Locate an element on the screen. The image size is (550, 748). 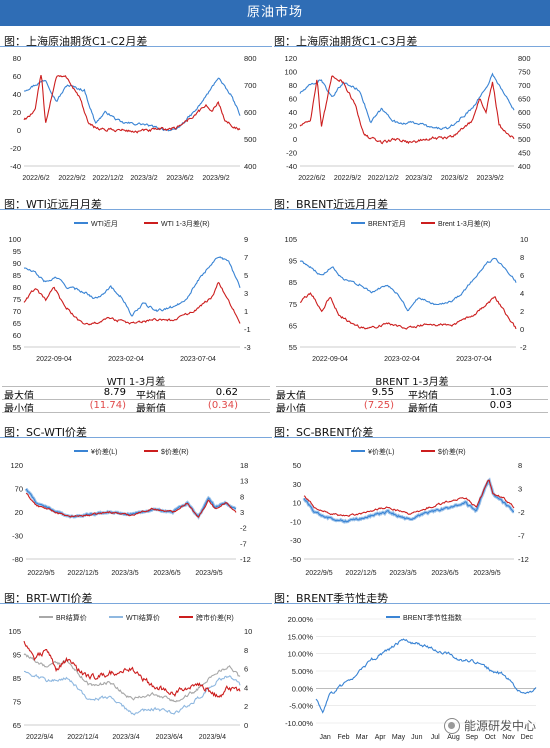
stat-value: (0.34) is located at coordinates (222, 405).